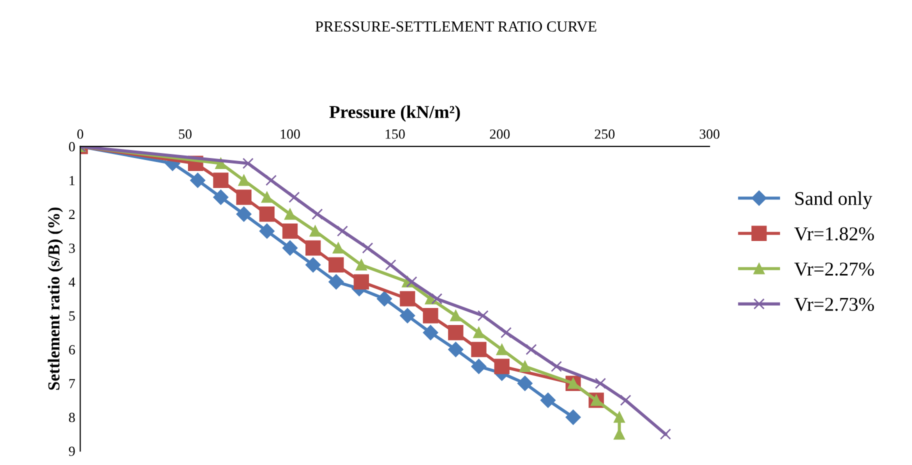 This screenshot has width=912, height=465. Describe the element at coordinates (185, 134) in the screenshot. I see `x-tick-label: 50` at that location.